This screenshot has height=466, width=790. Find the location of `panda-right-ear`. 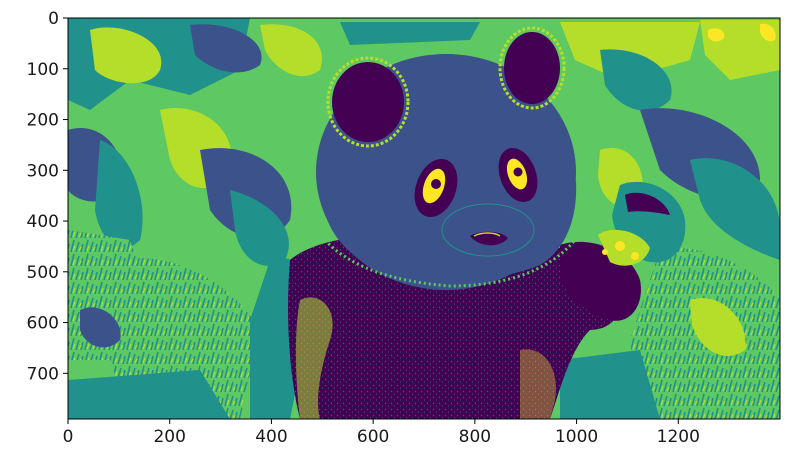

panda-right-ear is located at coordinates (532, 68).